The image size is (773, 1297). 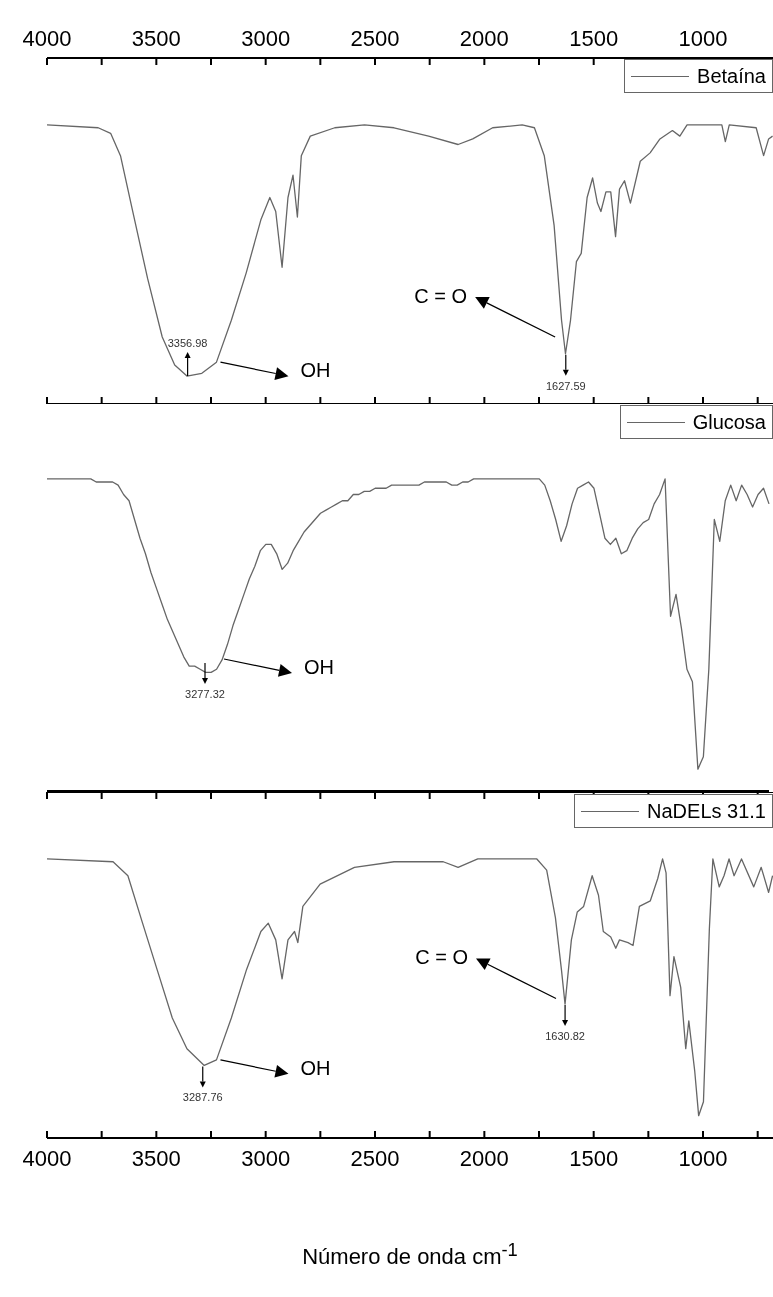 I want to click on x-axis-title: Número de onda cm$^{-1}$, so click(x=410, y=1255).